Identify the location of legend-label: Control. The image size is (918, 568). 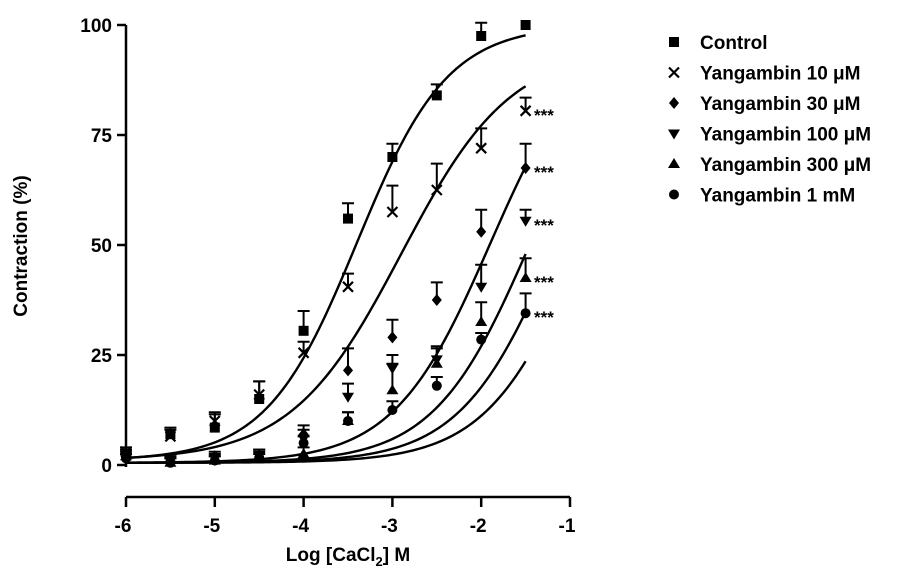
(734, 43).